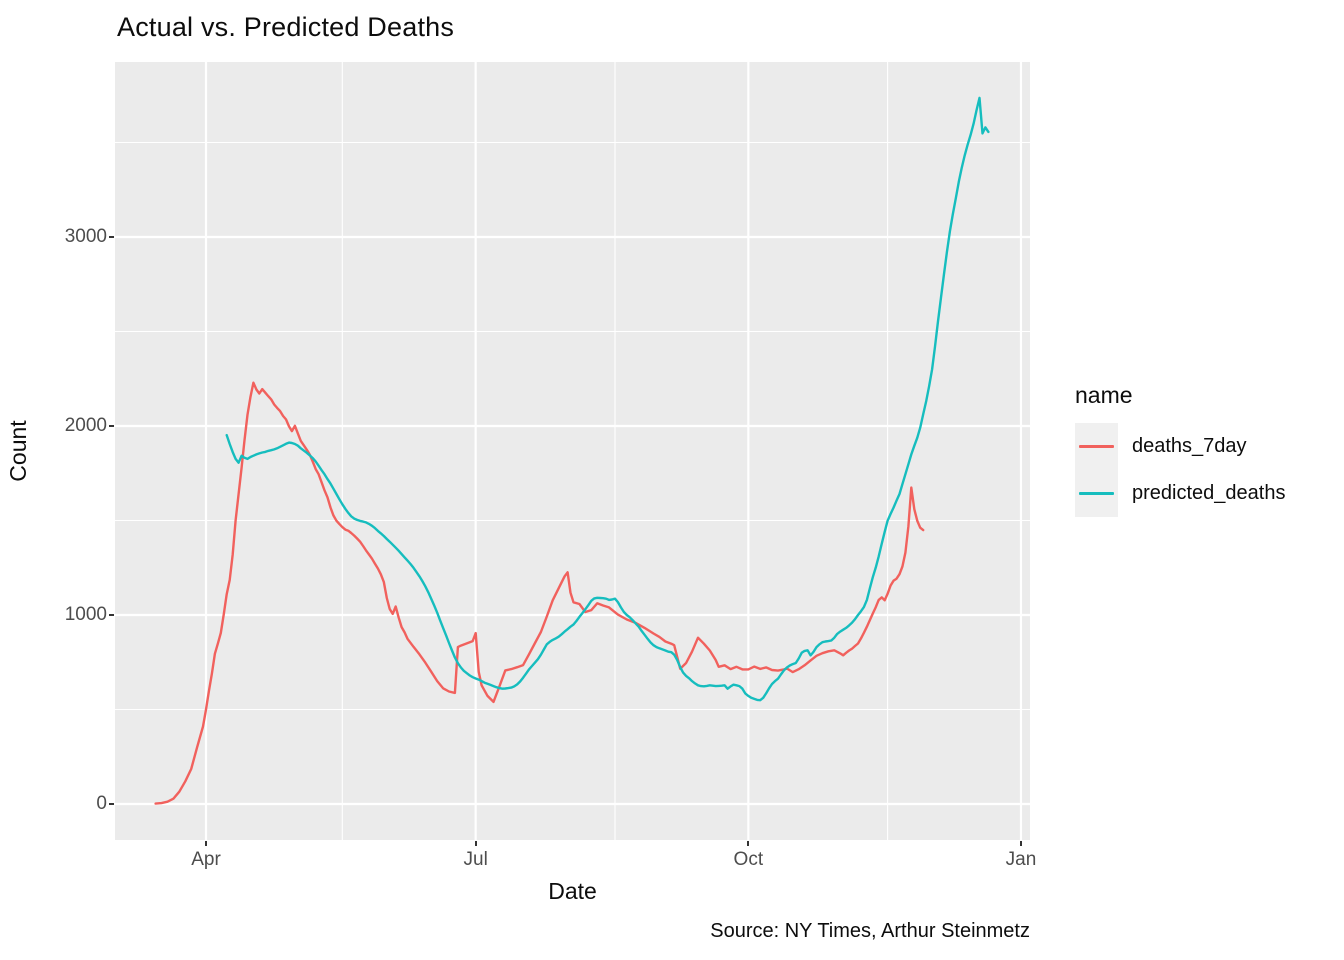  Describe the element at coordinates (1189, 446) in the screenshot. I see `legend-item-label: deaths_7day` at that location.